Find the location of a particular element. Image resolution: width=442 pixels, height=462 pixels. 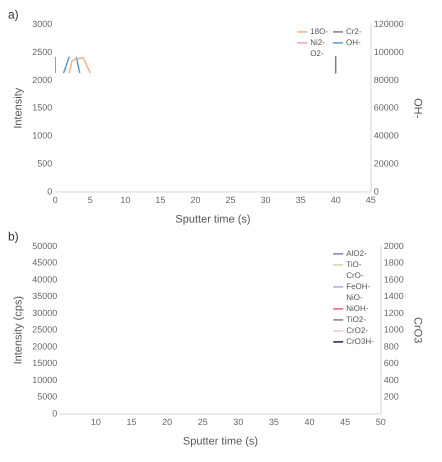

y-tick-label: 30000 is located at coordinates (45, 313).